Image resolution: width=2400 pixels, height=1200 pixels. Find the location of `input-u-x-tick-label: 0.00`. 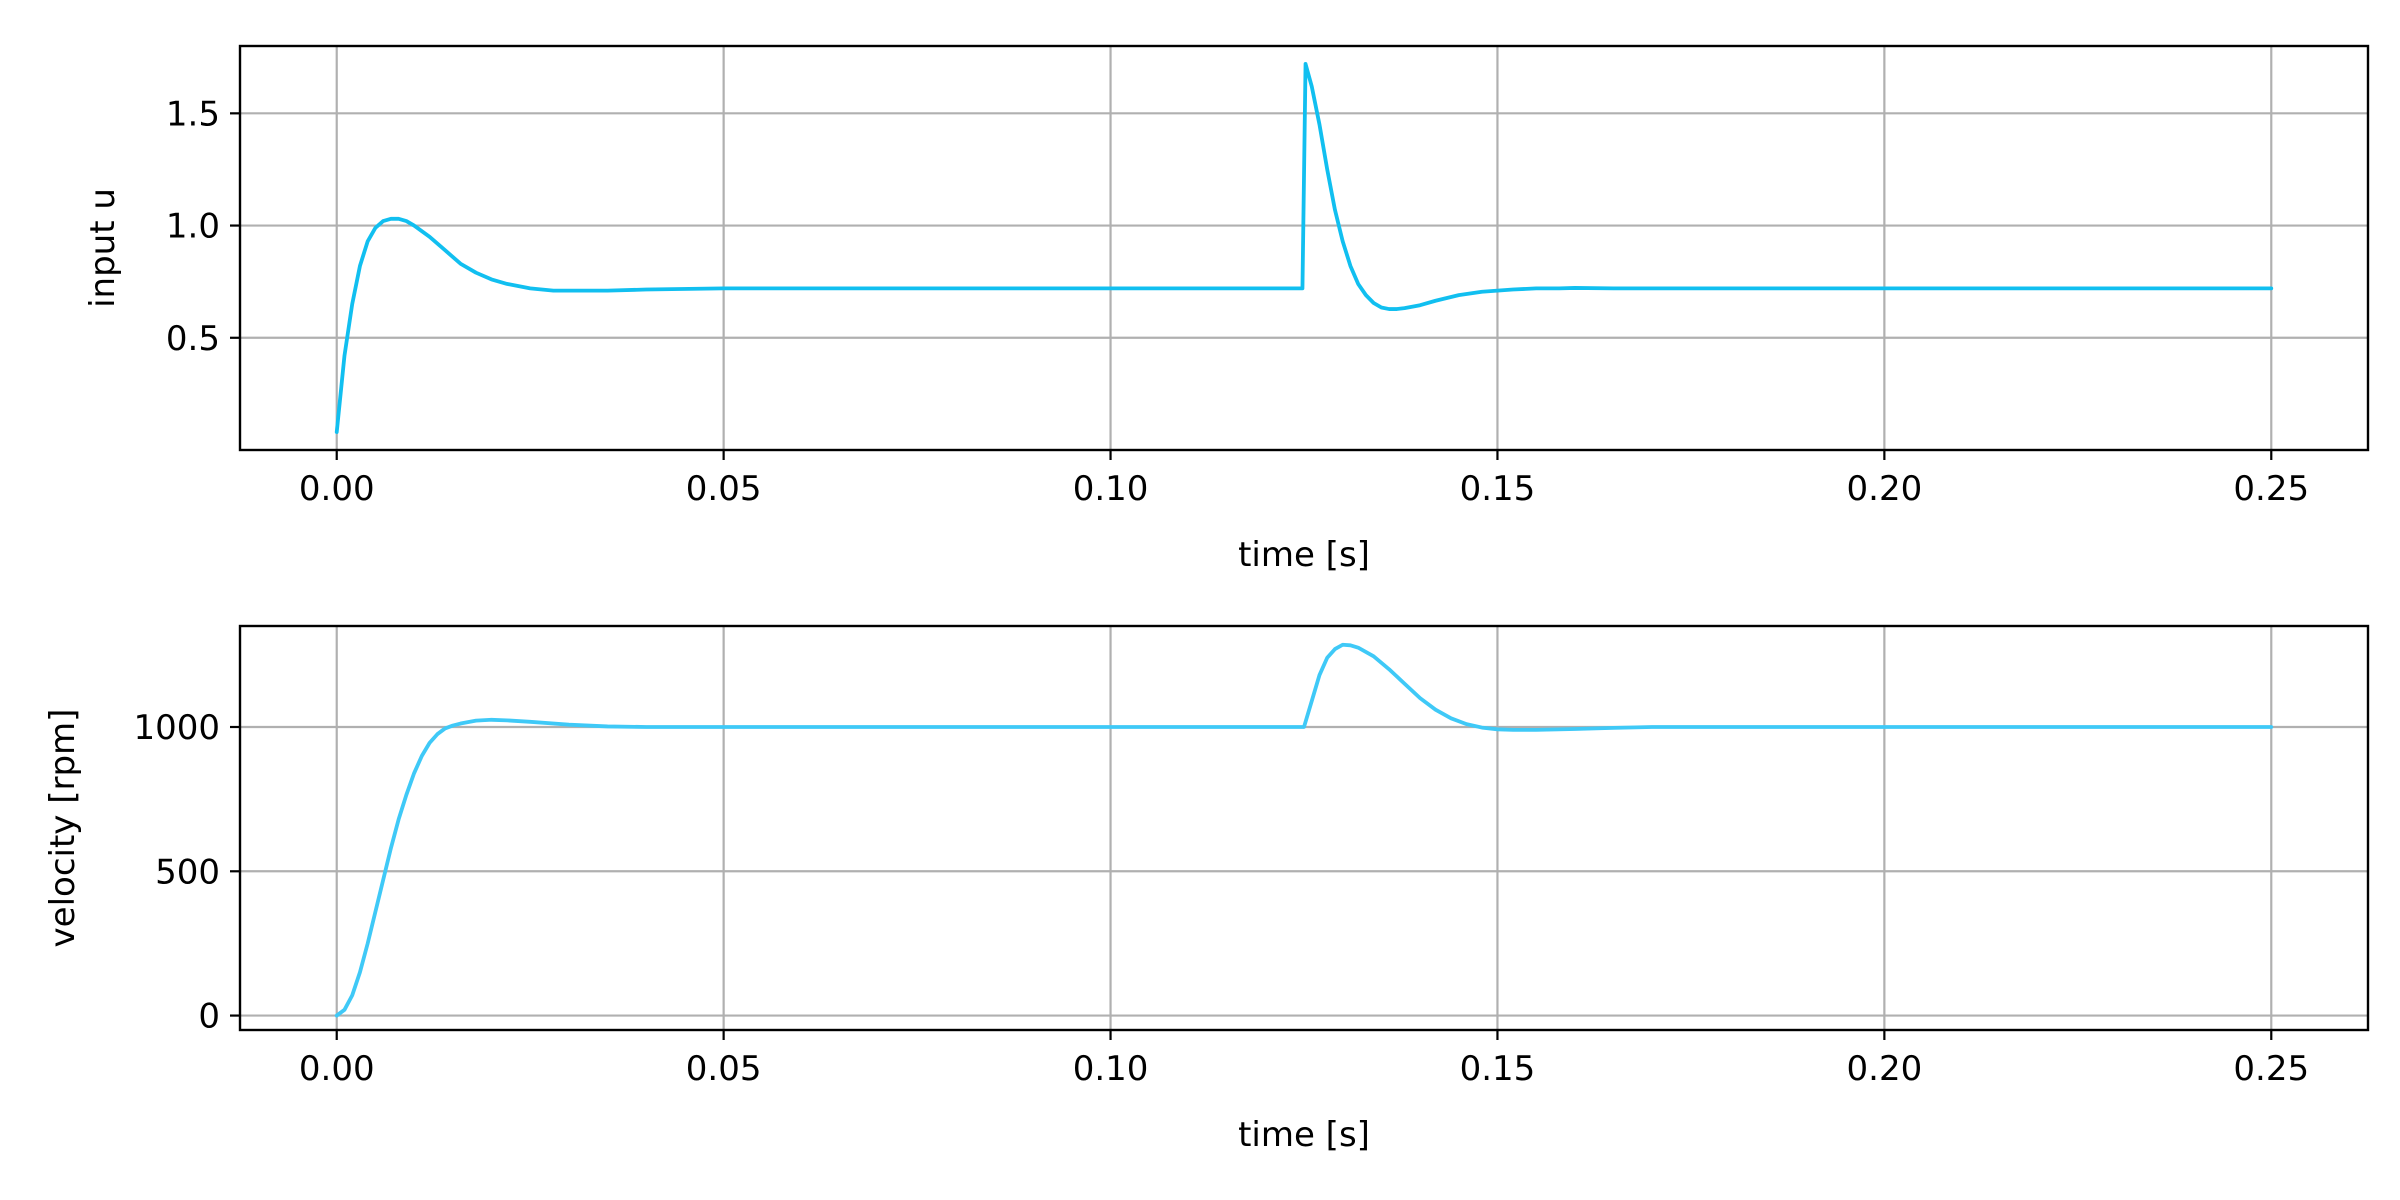

input-u-x-tick-label: 0.00 is located at coordinates (337, 489).